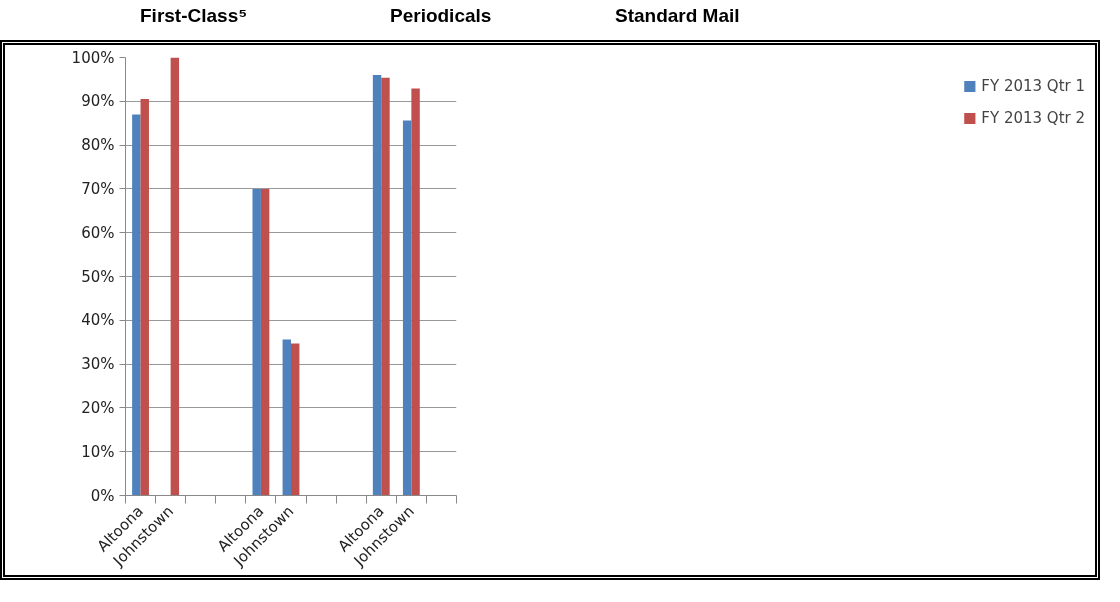  Describe the element at coordinates (98, 101) in the screenshot. I see `y-tick-label: 90%` at that location.